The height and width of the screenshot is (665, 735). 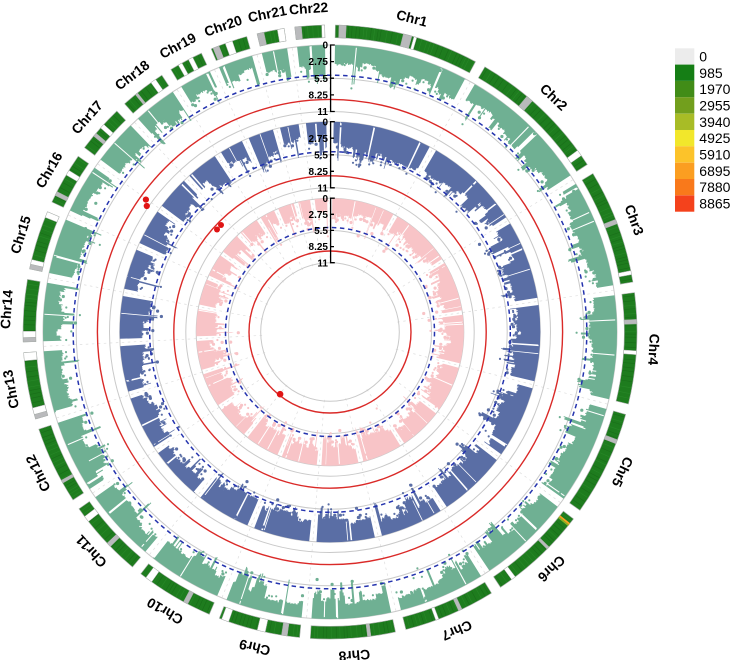 What do you see at coordinates (714, 122) in the screenshot?
I see `svg-text: 3940` at bounding box center [714, 122].